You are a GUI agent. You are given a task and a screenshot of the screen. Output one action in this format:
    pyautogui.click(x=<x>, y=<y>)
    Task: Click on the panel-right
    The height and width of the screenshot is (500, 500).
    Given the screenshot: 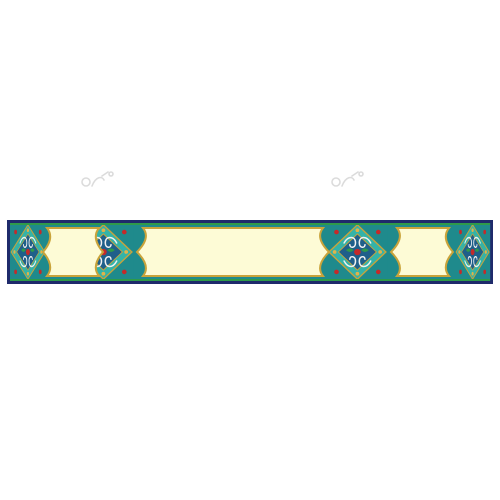 What is the action you would take?
    pyautogui.click(x=422, y=252)
    